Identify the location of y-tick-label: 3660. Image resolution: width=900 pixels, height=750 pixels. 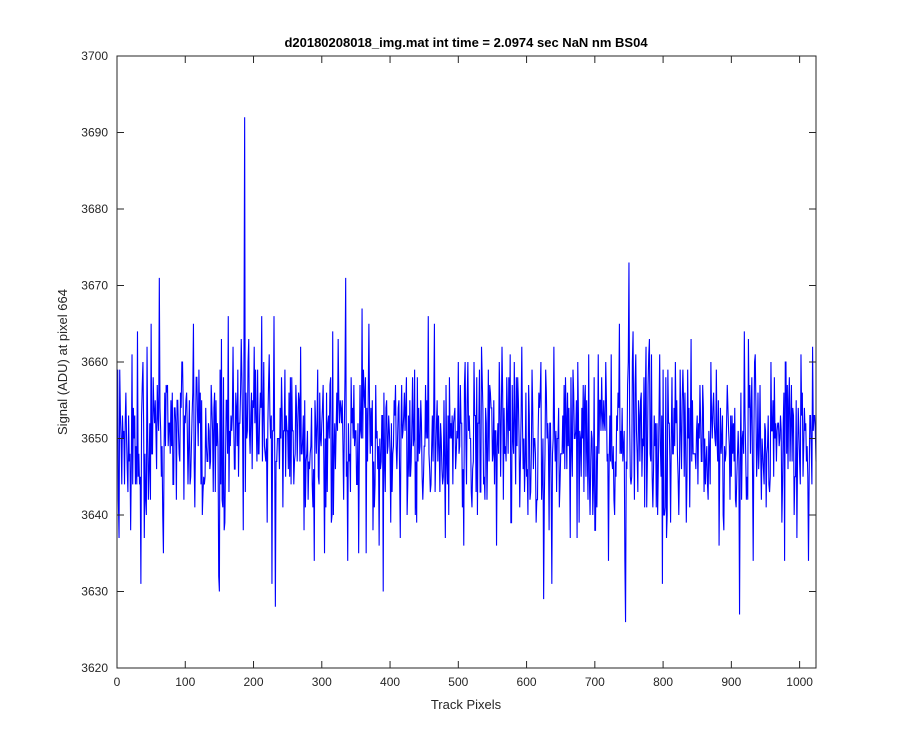
(94, 362).